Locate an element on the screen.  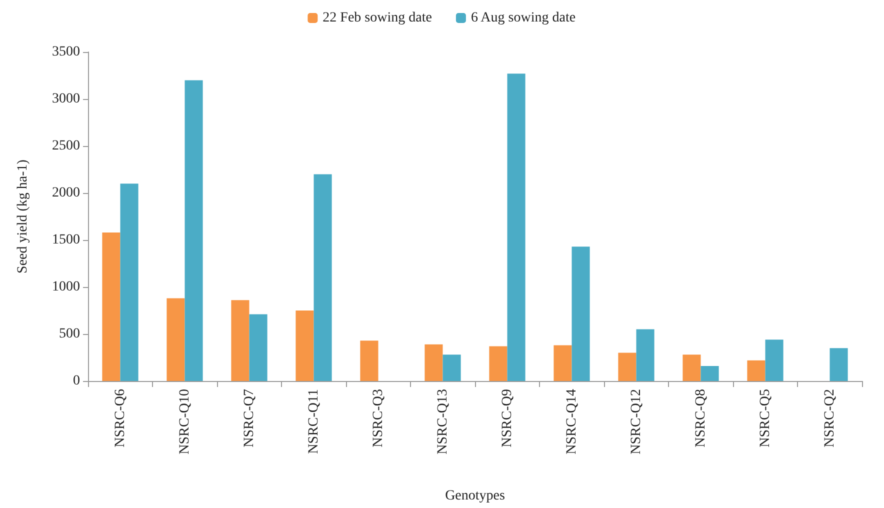
y-axis-title: Seed yield (kg ha-1) is located at coordinates (23, 216).